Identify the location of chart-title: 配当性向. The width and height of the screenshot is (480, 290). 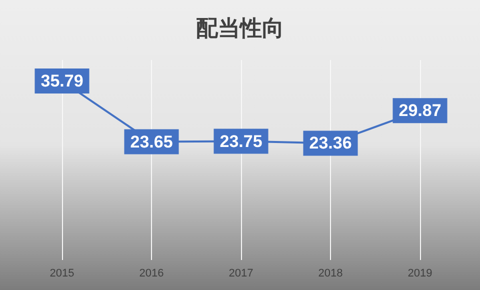
(240, 28).